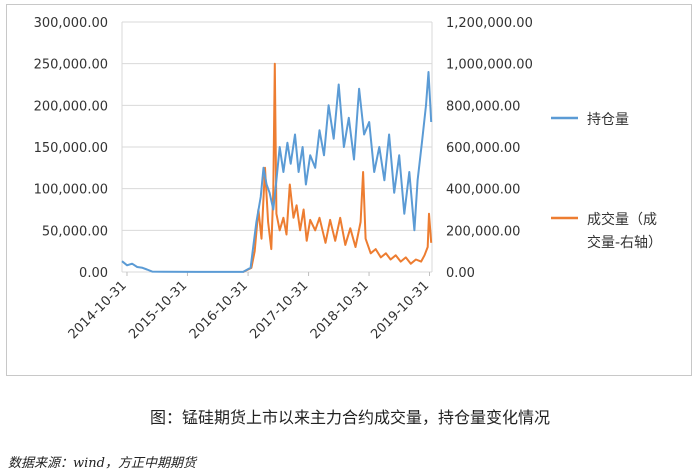 This screenshot has width=700, height=471. I want to click on legend-label-volume-line1: 成交量（成, so click(622, 219).